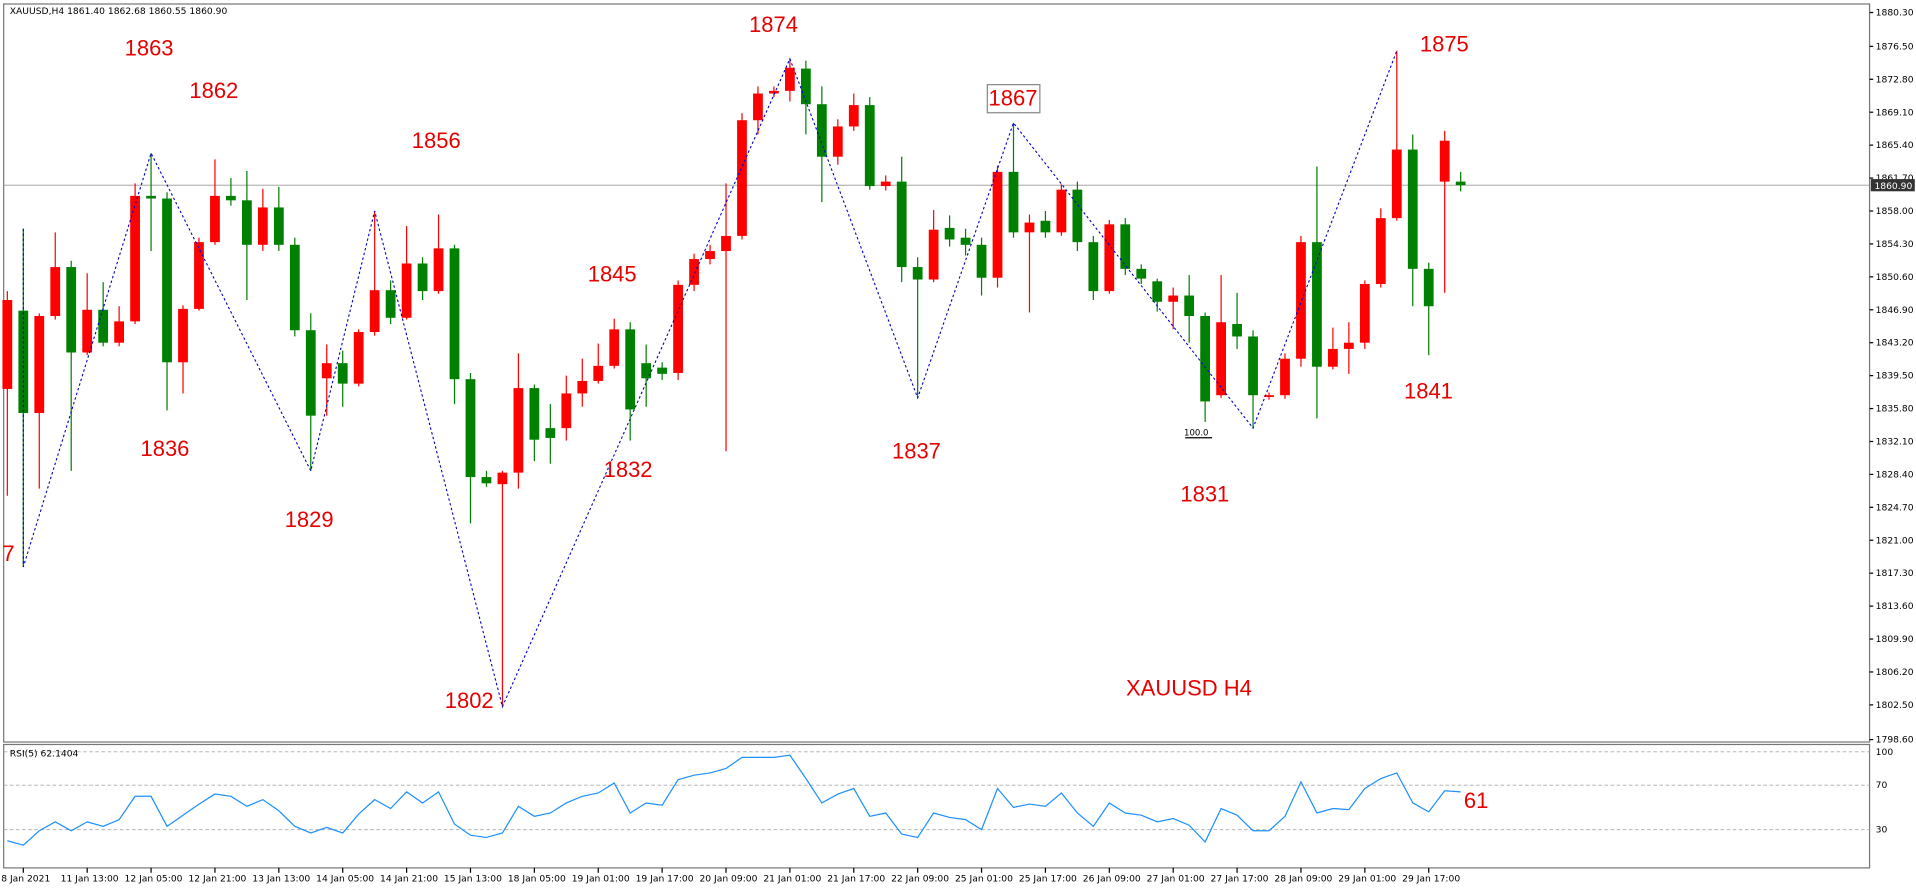  I want to click on x-tick-label: 29 Jan 17:00, so click(1431, 878).